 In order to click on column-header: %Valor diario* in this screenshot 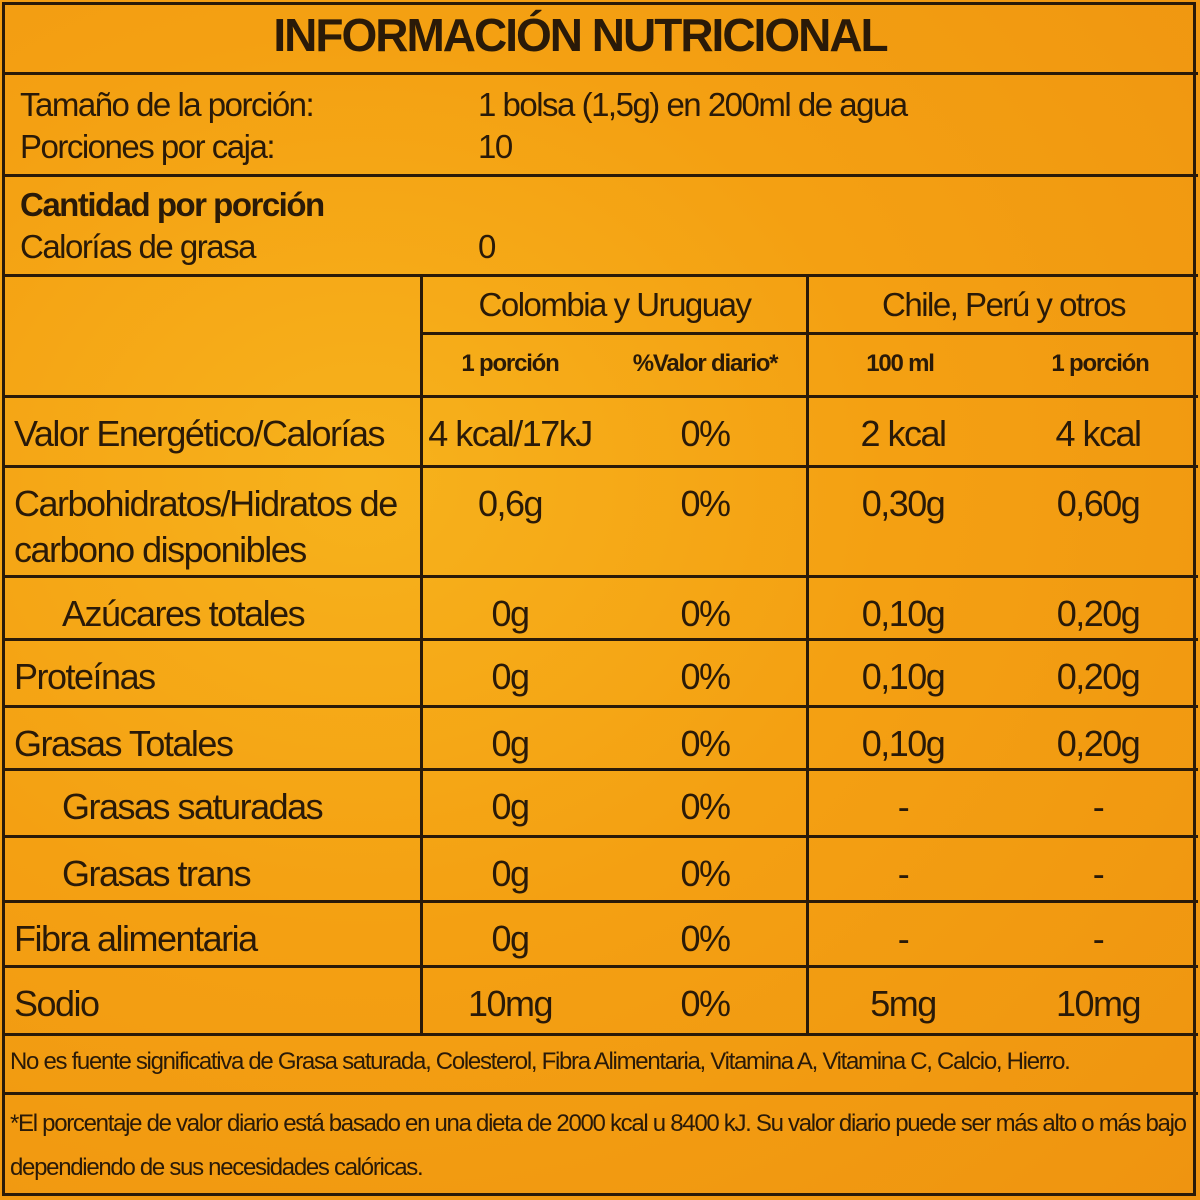, I will do `click(705, 363)`.